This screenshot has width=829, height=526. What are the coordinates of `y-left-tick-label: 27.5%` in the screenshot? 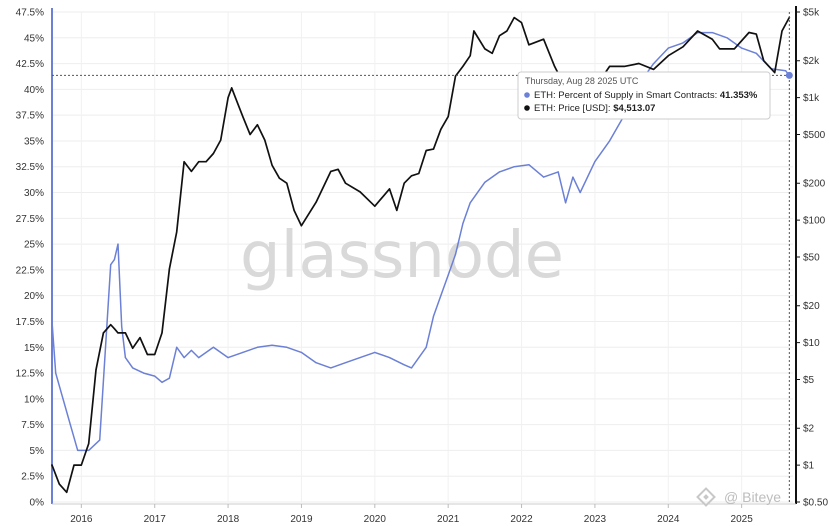 It's located at (30, 219).